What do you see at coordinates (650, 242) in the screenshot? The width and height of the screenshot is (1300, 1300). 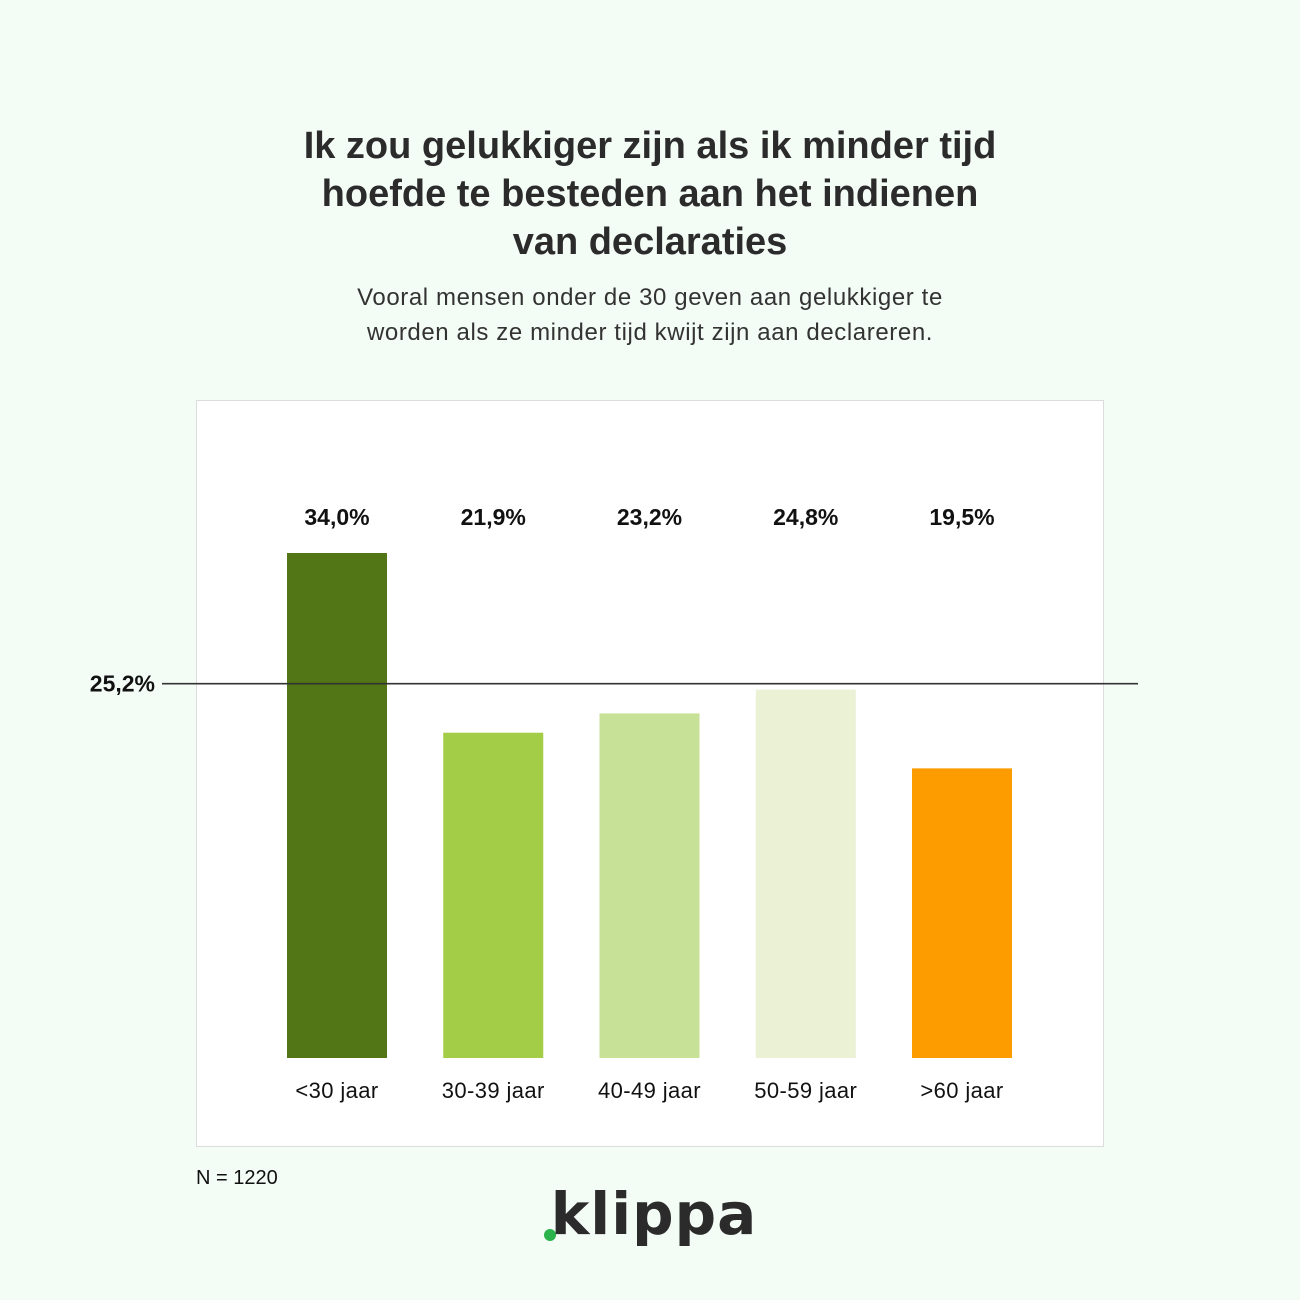 I see `title-line-3: van declaraties` at bounding box center [650, 242].